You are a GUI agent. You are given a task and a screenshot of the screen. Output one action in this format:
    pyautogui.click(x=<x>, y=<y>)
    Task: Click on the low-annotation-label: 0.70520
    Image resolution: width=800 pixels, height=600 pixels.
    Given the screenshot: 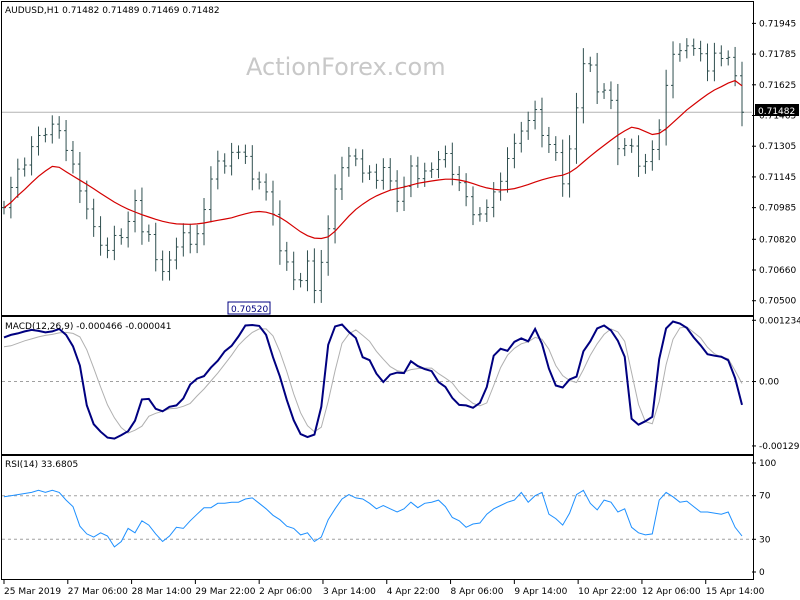 What is the action you would take?
    pyautogui.click(x=249, y=310)
    